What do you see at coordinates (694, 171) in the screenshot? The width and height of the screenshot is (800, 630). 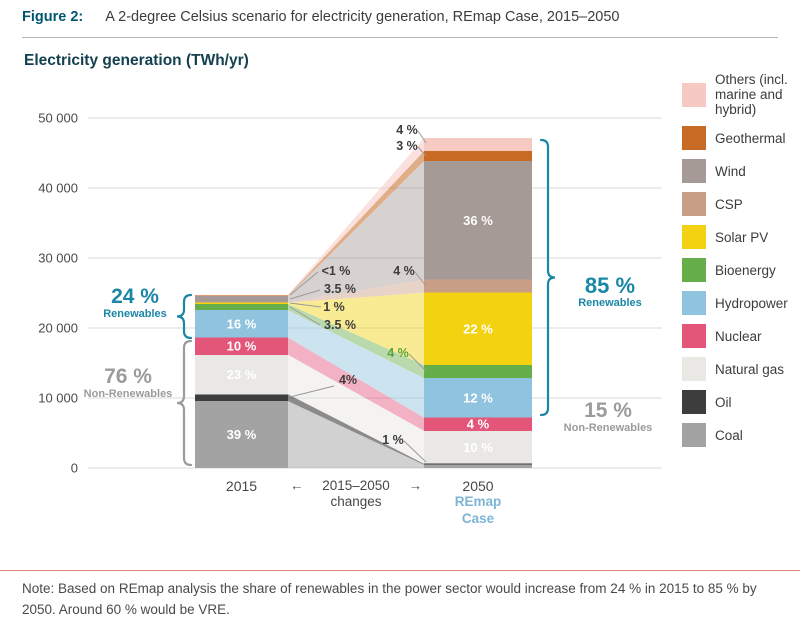 I see `legend-swatch-wind` at bounding box center [694, 171].